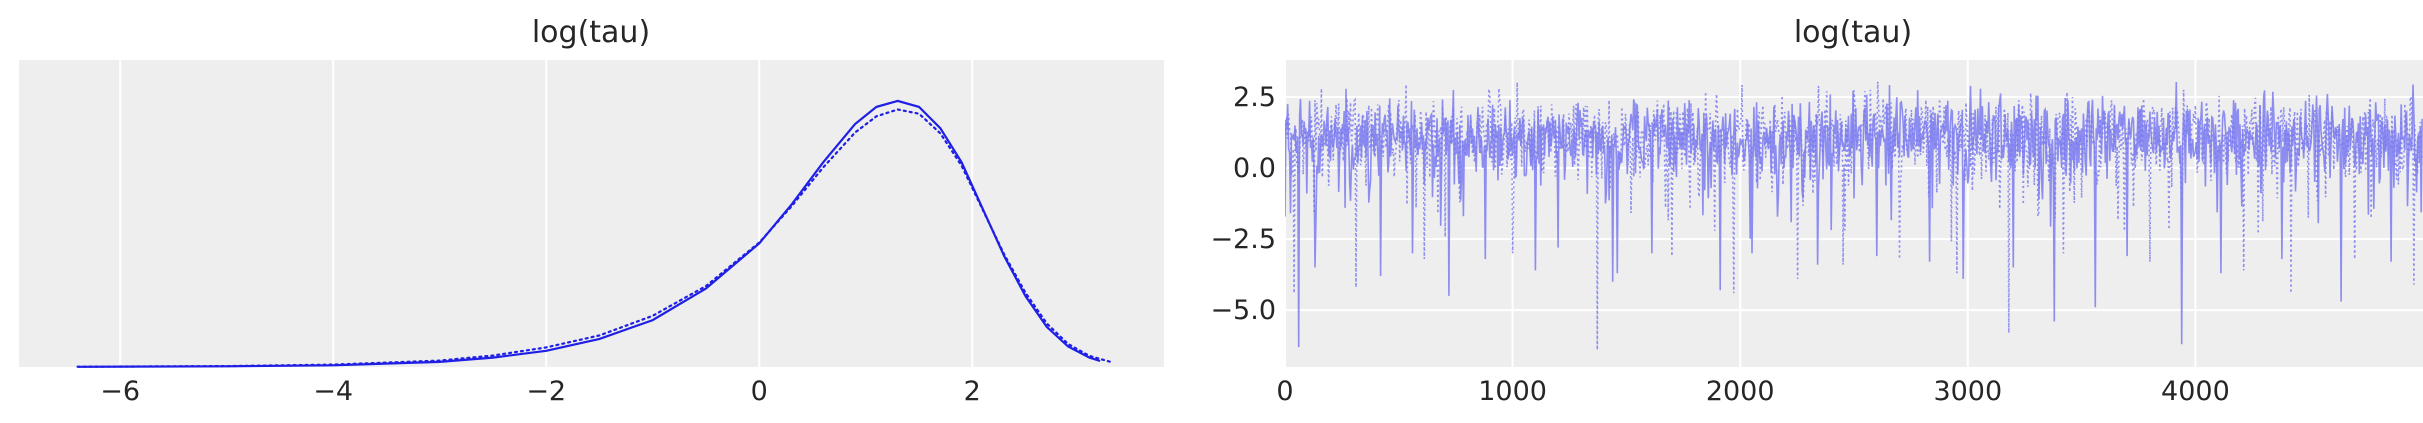 The image size is (2423, 423). What do you see at coordinates (759, 391) in the screenshot?
I see `kde-x-tick-label: 0` at bounding box center [759, 391].